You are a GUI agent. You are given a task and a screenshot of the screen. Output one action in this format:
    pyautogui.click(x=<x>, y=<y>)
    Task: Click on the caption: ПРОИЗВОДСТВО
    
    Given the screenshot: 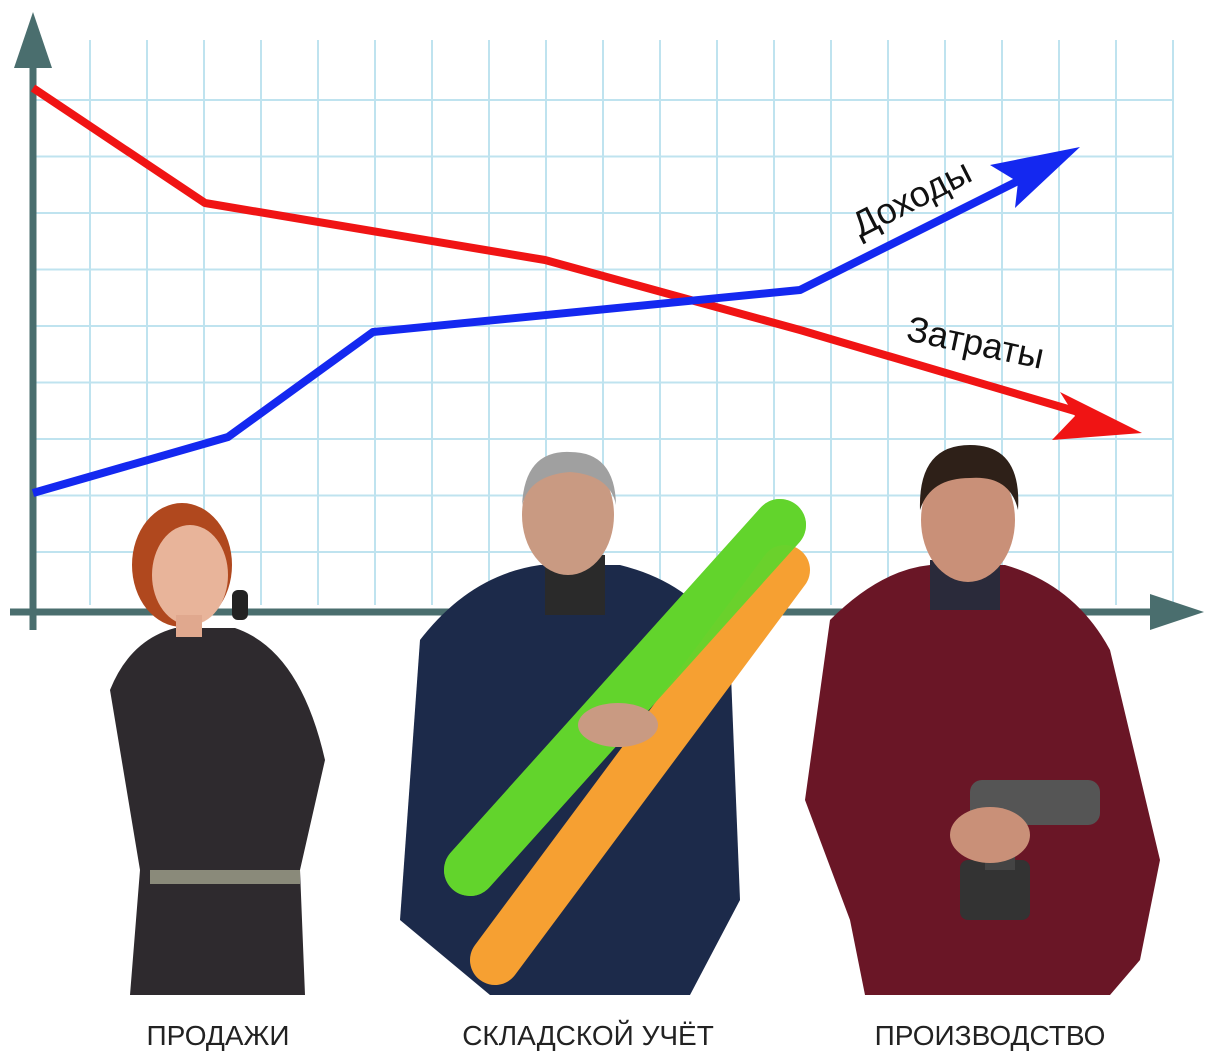 What is the action you would take?
    pyautogui.click(x=990, y=1035)
    